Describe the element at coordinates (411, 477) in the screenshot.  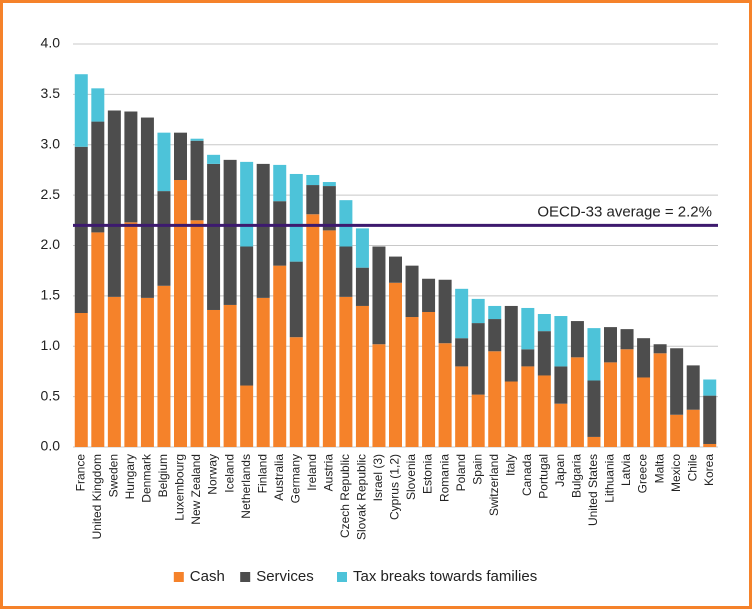
I see `x-tick-label: Slovenia` at that location.